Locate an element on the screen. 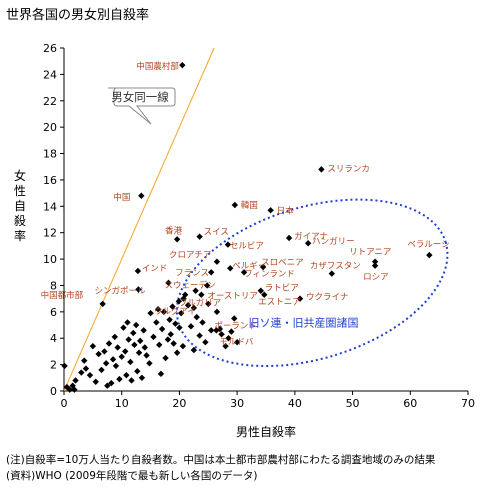 The height and width of the screenshot is (488, 500). y-tick-label: 20 is located at coordinates (50, 127).